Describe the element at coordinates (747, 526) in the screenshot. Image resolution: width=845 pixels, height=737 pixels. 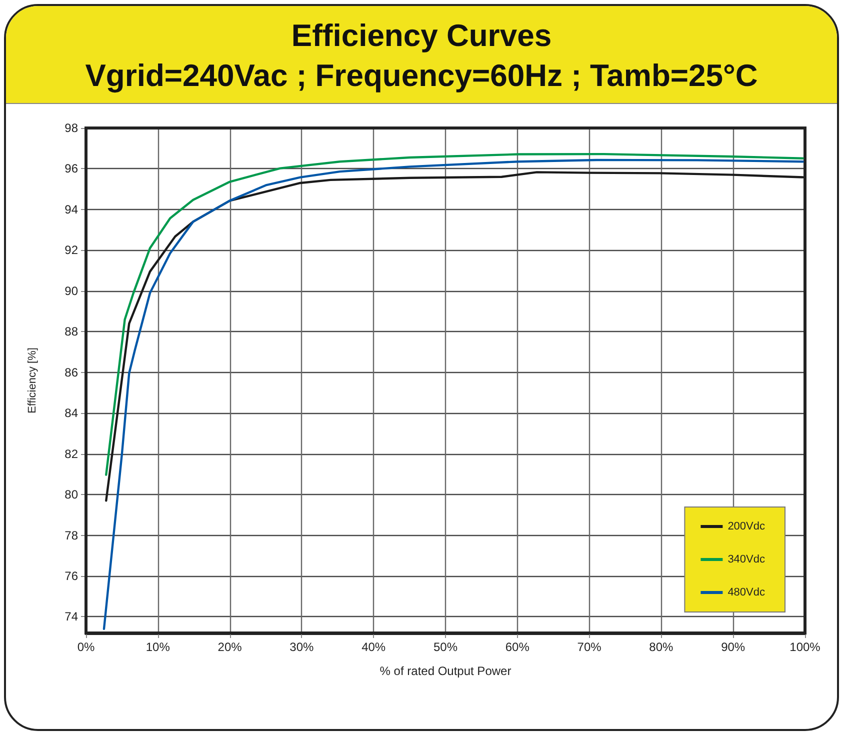
I see `legend-label: 200Vdc` at that location.